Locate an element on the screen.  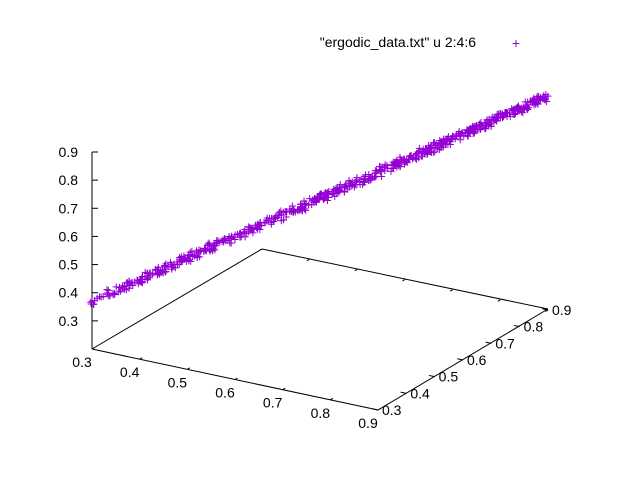
z-axis-tick-label: 0.5 is located at coordinates (69, 265).